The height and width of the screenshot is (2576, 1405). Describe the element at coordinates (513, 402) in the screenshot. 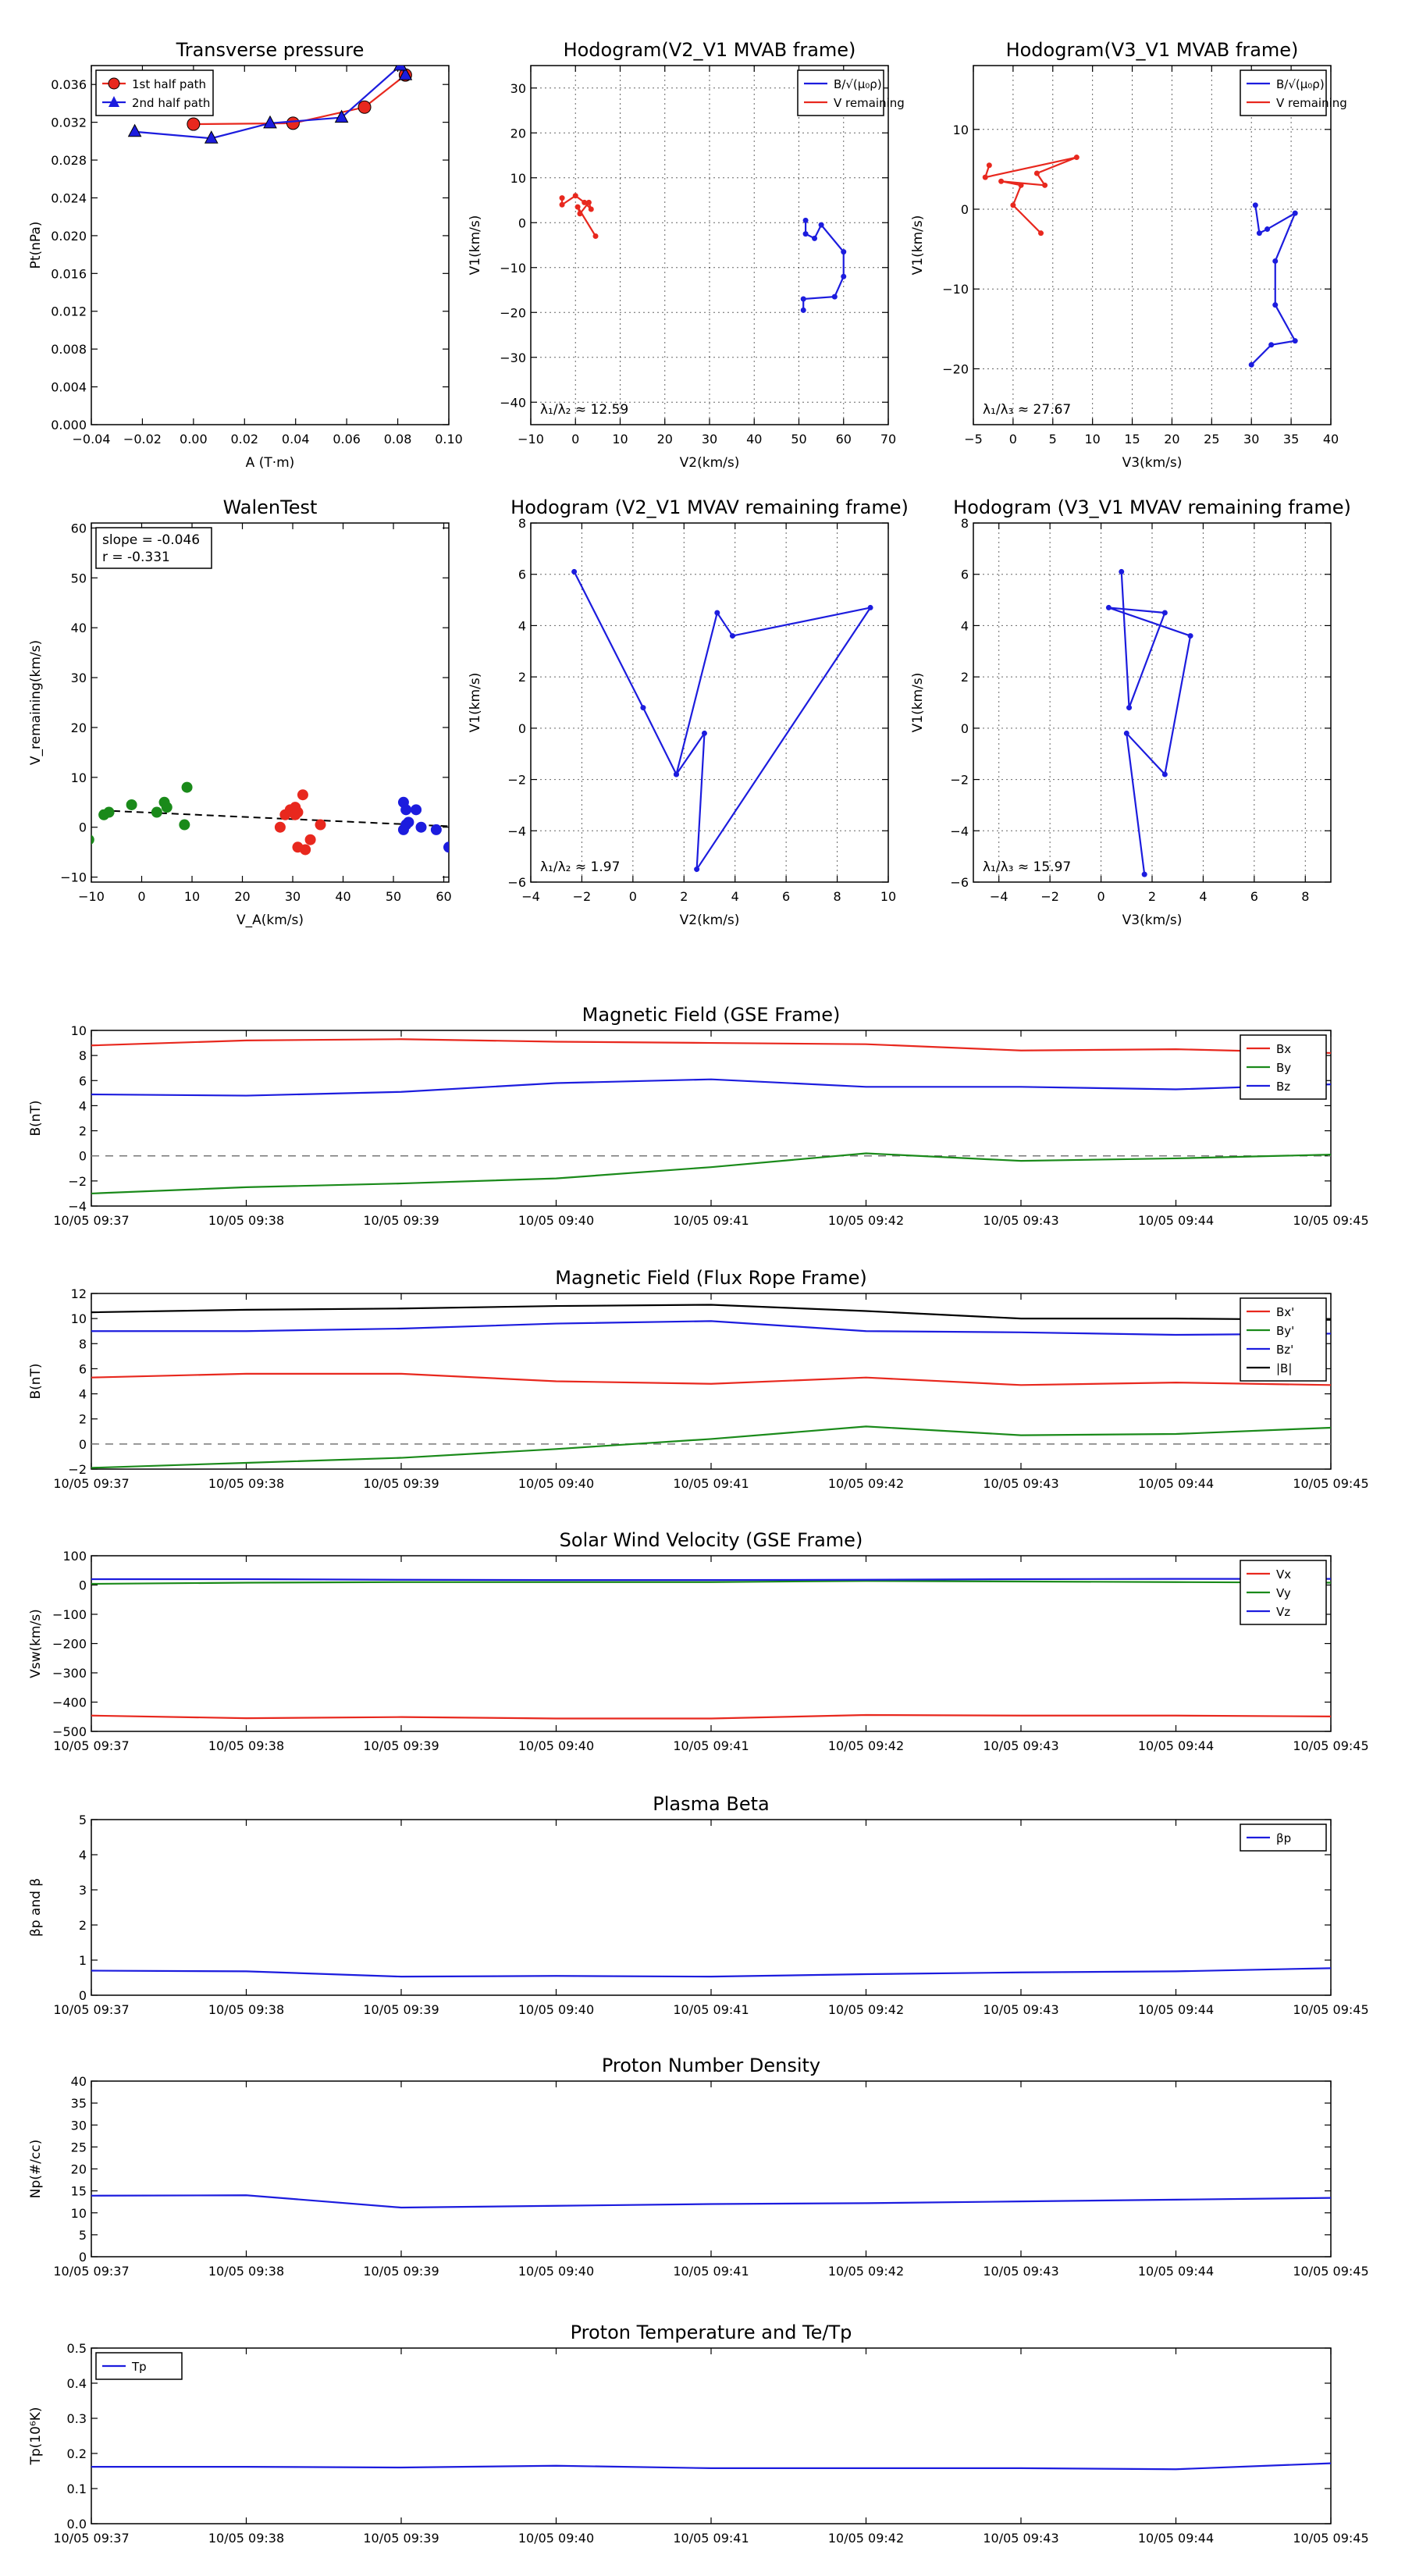

I see `y-tick-label: −40` at that location.